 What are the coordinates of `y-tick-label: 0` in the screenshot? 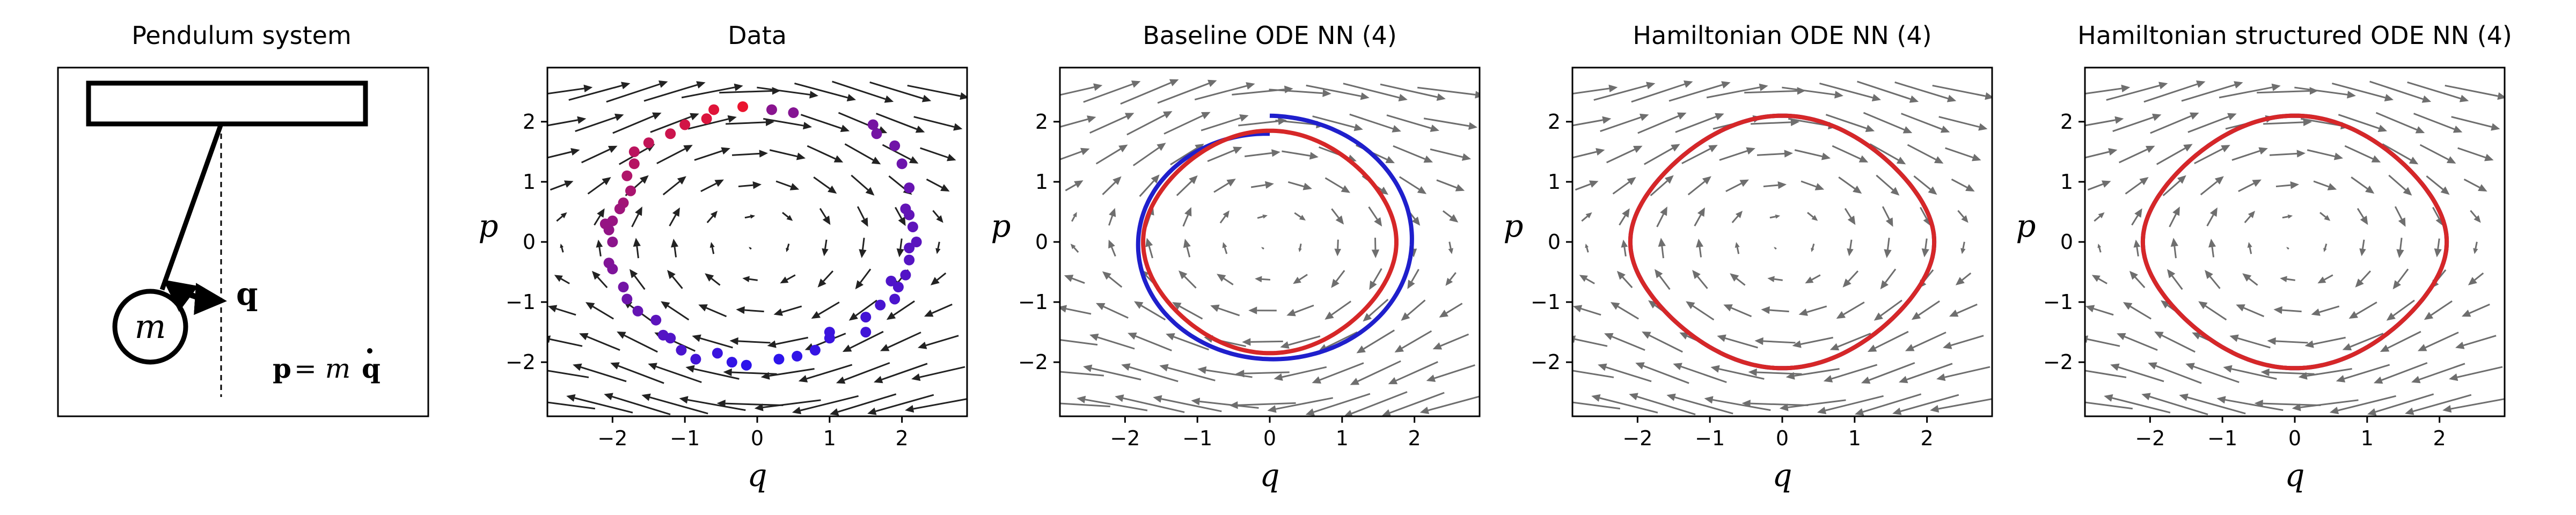 It's located at (529, 242).